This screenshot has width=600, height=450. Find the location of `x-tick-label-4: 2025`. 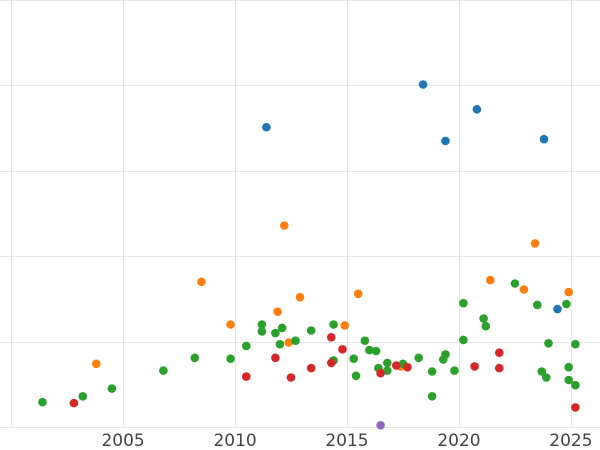

x-tick-label-4: 2025 is located at coordinates (570, 440).